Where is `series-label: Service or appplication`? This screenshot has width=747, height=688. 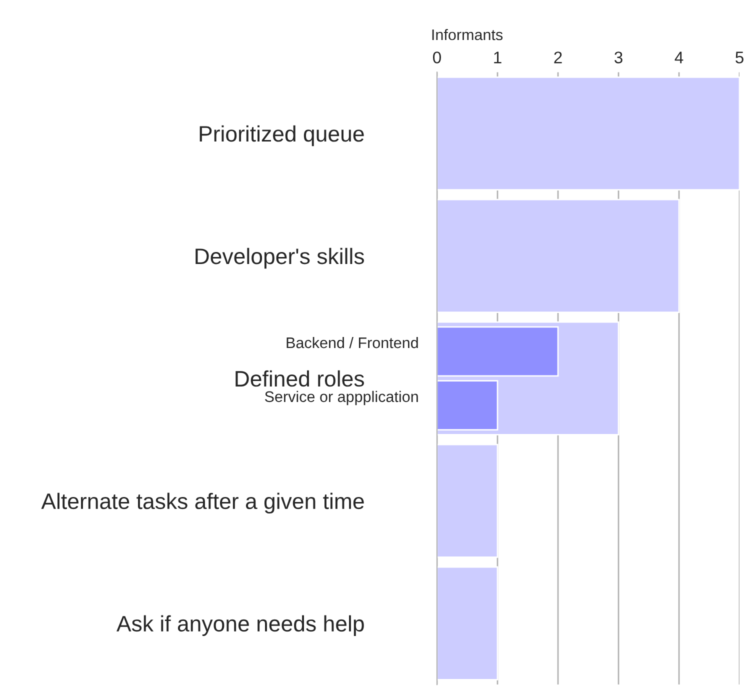 series-label: Service or appplication is located at coordinates (341, 398).